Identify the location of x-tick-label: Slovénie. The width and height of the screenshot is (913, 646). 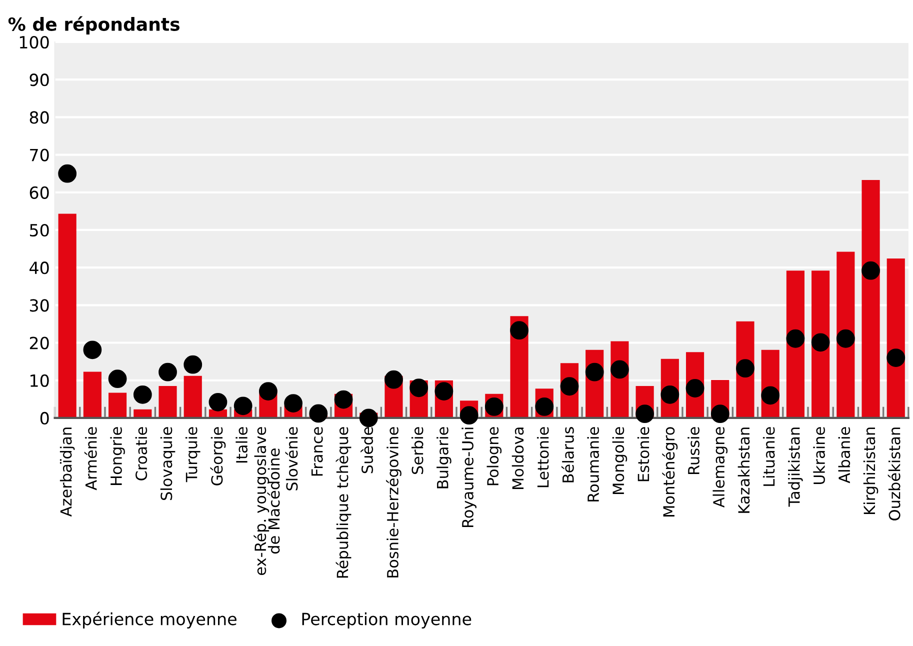
(291, 458).